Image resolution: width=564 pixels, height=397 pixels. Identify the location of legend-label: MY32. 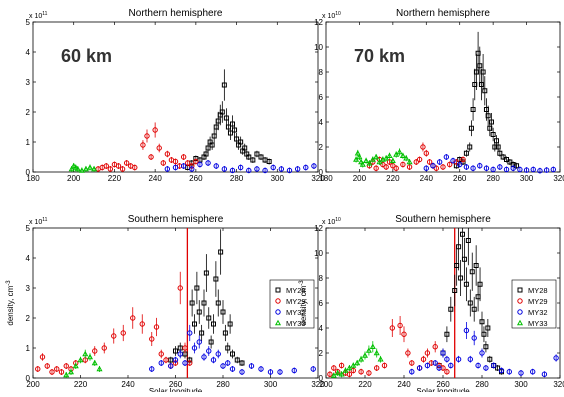
(538, 312).